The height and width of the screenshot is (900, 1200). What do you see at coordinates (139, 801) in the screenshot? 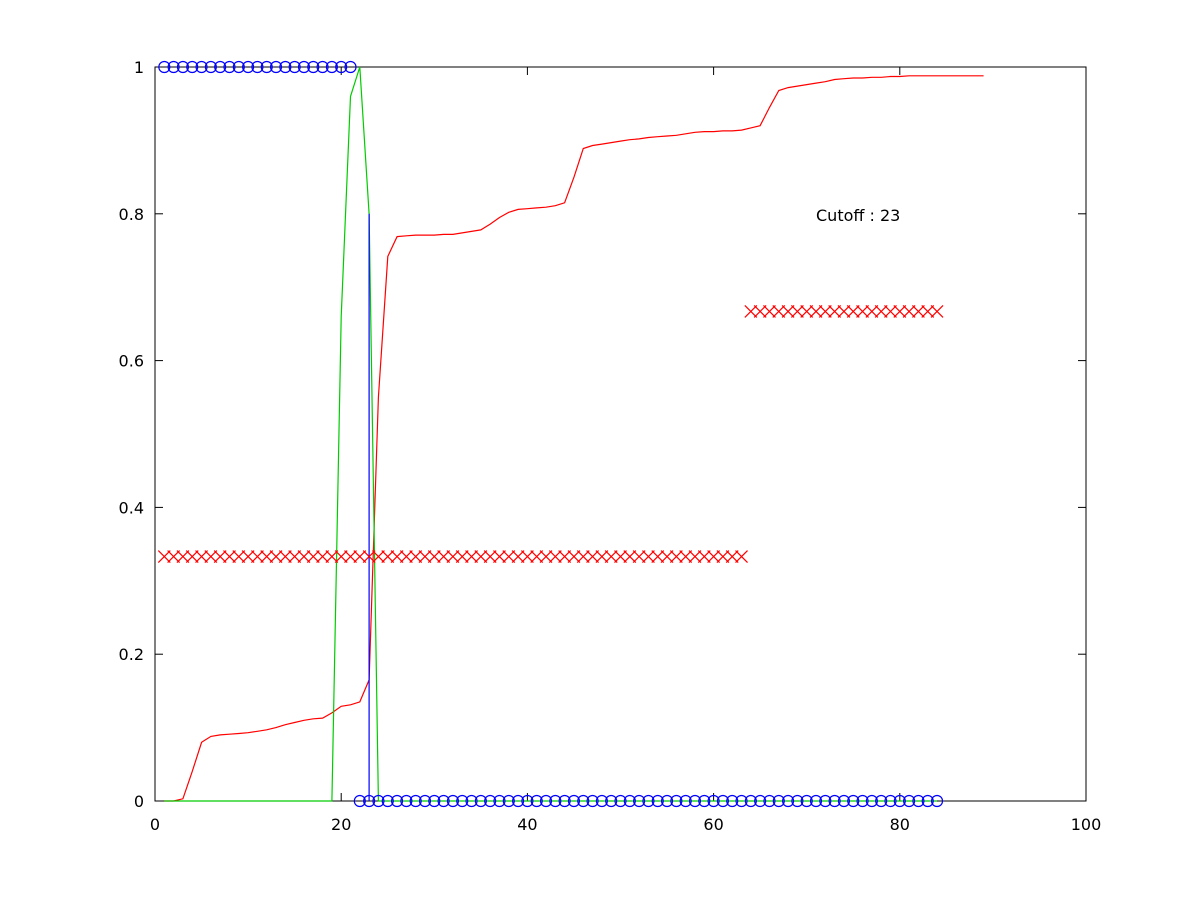
I see `y-tick-label: 0` at bounding box center [139, 801].